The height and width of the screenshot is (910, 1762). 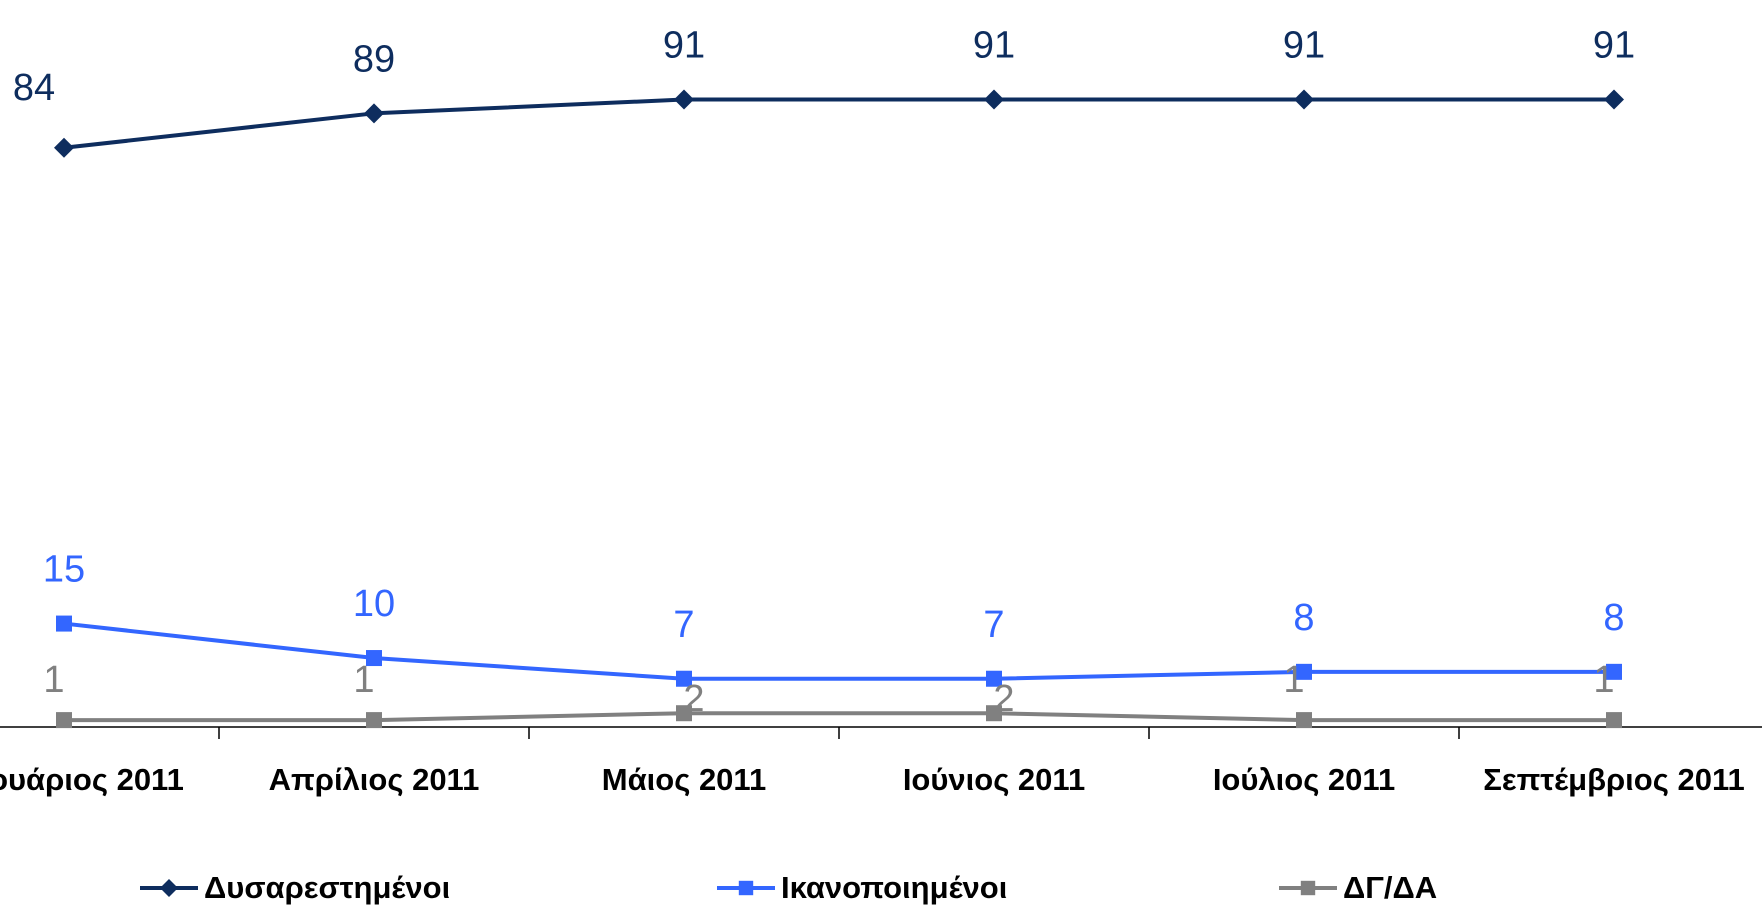 What do you see at coordinates (374, 779) in the screenshot?
I see `x-tick-label: Απρίλιος 2011` at bounding box center [374, 779].